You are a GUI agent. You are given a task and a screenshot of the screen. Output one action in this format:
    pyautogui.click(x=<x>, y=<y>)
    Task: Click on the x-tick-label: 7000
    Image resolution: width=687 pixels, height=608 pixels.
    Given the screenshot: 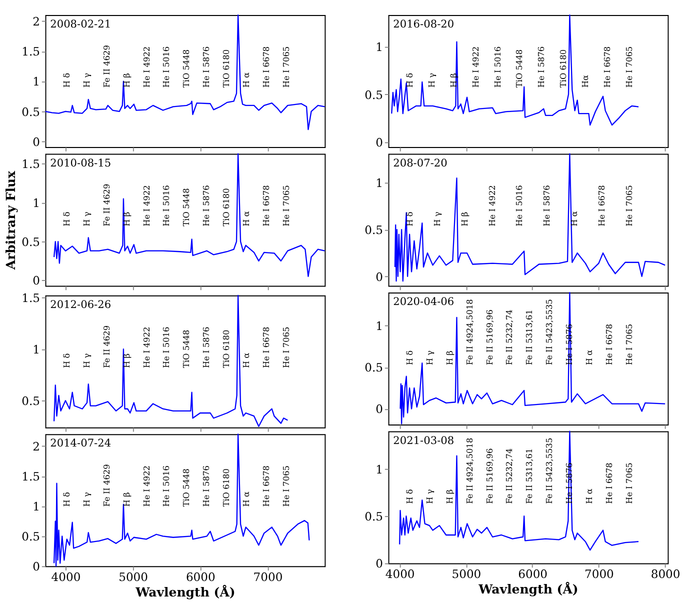 What is the action you would take?
    pyautogui.click(x=599, y=574)
    